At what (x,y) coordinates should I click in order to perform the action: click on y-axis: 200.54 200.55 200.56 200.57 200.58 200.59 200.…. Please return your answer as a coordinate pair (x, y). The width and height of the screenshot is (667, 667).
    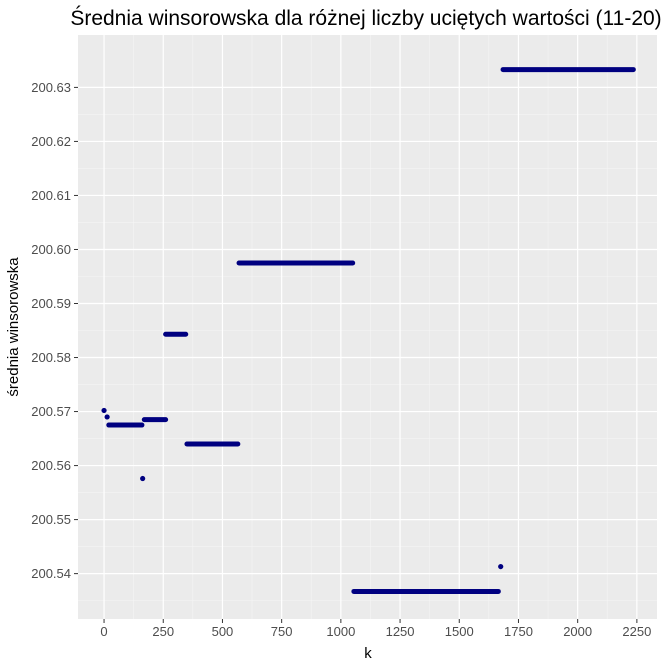
    Looking at the image, I should click on (54, 330).